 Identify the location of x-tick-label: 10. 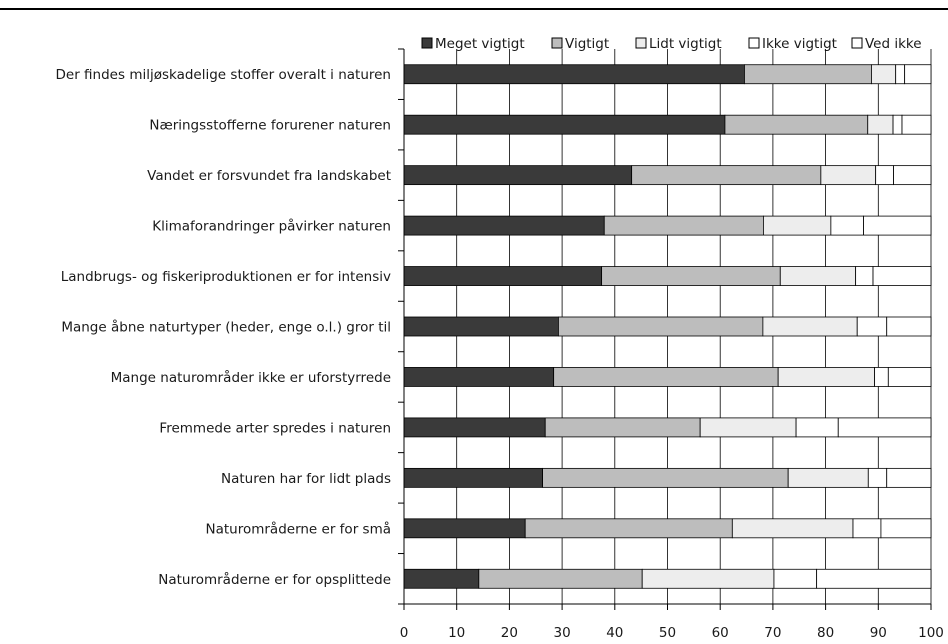
(456, 633).